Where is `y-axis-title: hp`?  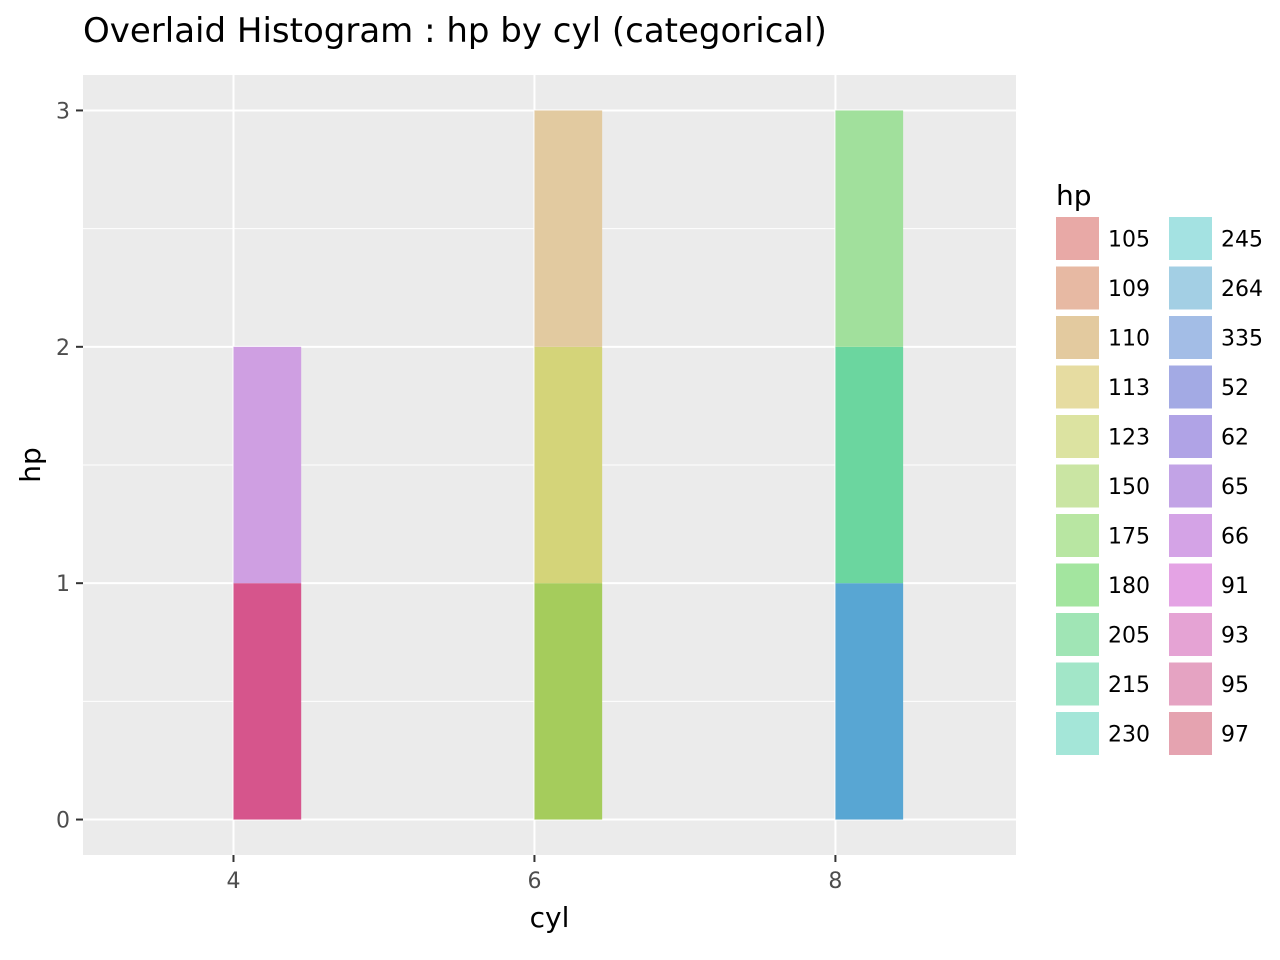
y-axis-title: hp is located at coordinates (30, 465).